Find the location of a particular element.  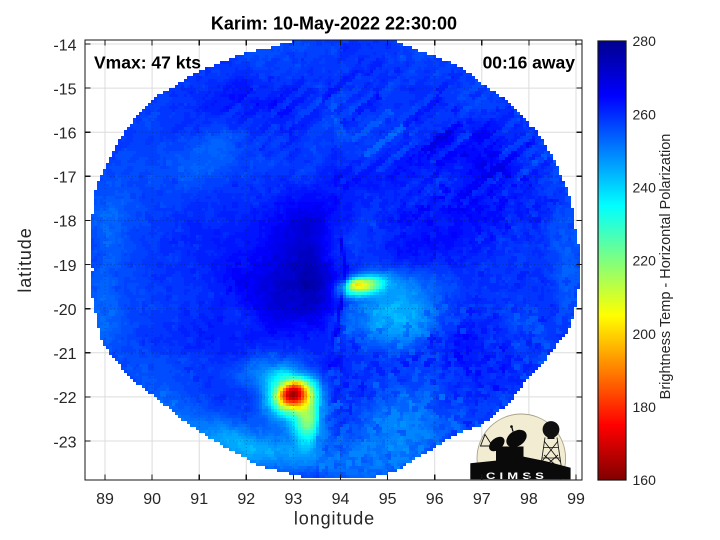

svg-text: latitude is located at coordinates (25, 259).